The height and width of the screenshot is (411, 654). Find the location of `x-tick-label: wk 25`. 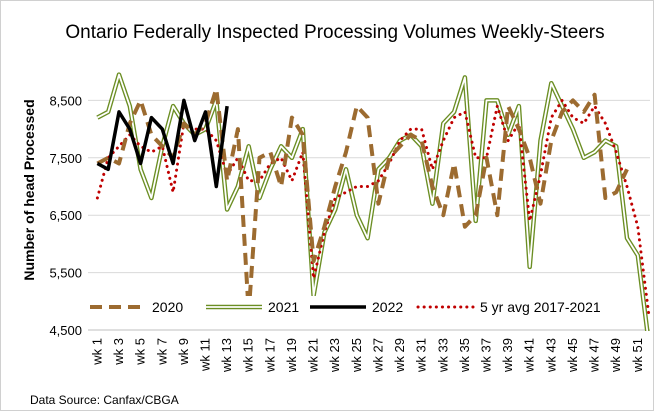

x-tick-label: wk 25 is located at coordinates (356, 355).